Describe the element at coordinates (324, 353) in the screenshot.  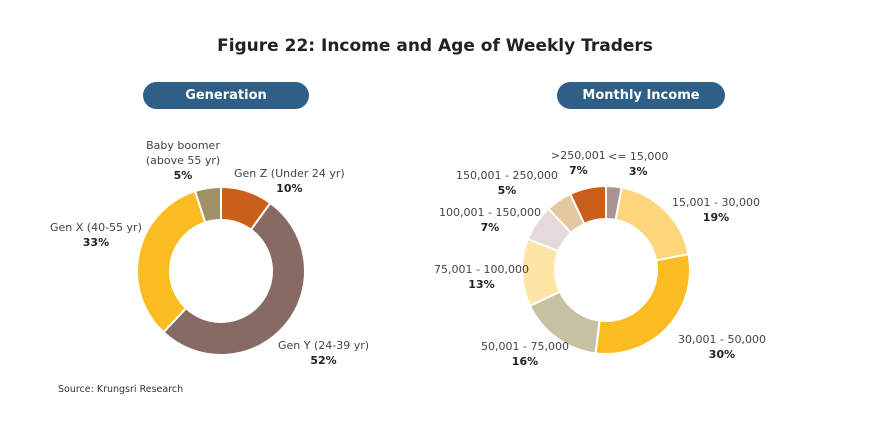
I see `label-gen-y: Gen Y (24-39 yr) 52%` at that location.